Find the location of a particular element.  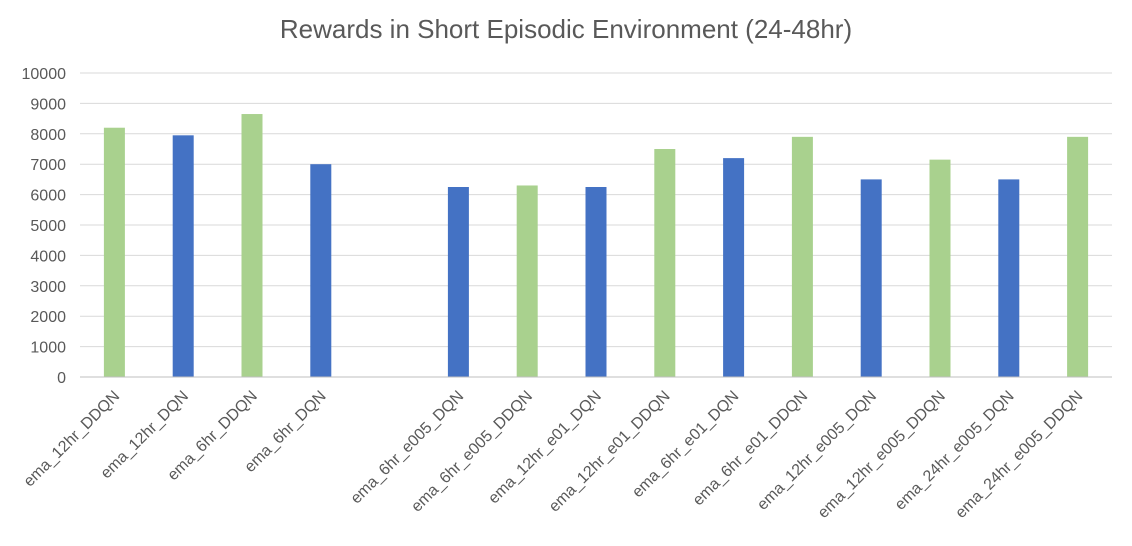

y-tick-label: 1000 is located at coordinates (48, 348).